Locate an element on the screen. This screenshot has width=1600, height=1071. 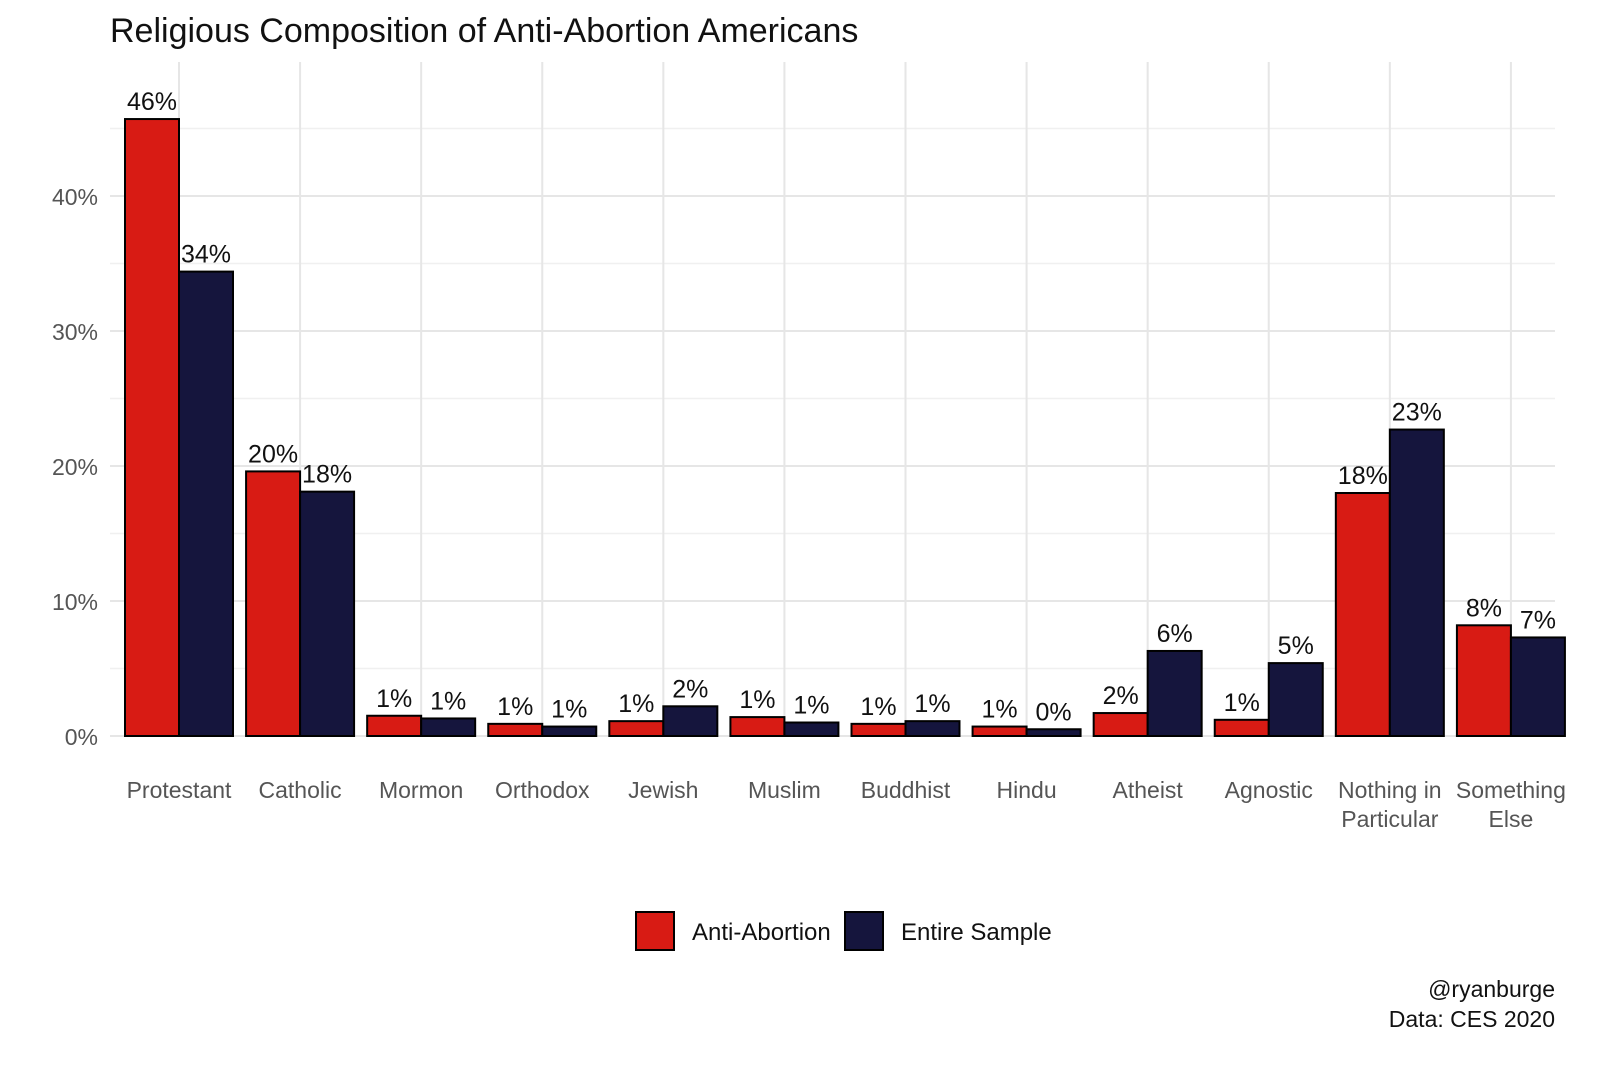
data-label: 7% is located at coordinates (1538, 620).